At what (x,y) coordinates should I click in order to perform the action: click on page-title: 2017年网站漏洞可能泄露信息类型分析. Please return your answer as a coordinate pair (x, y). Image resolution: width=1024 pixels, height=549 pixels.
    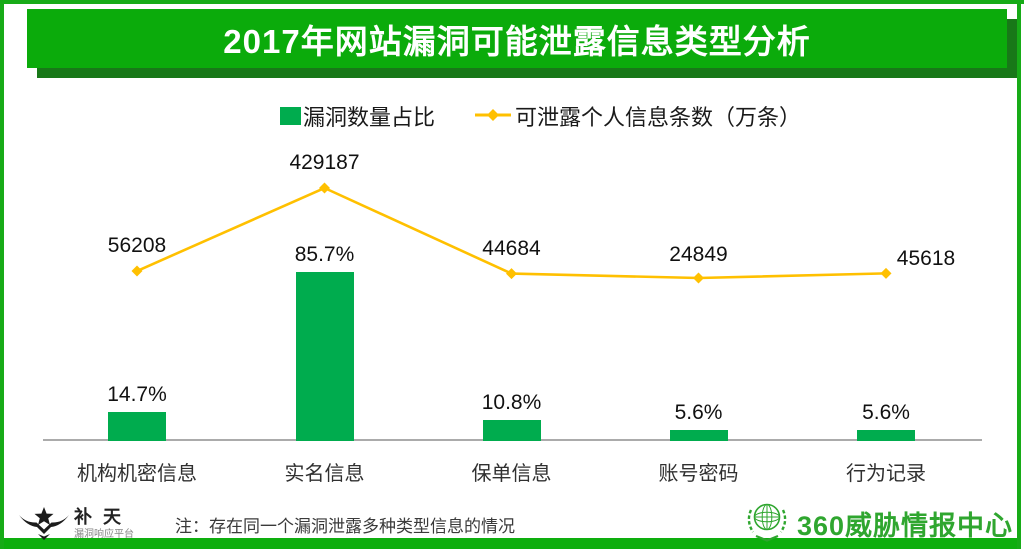
    Looking at the image, I should click on (517, 41).